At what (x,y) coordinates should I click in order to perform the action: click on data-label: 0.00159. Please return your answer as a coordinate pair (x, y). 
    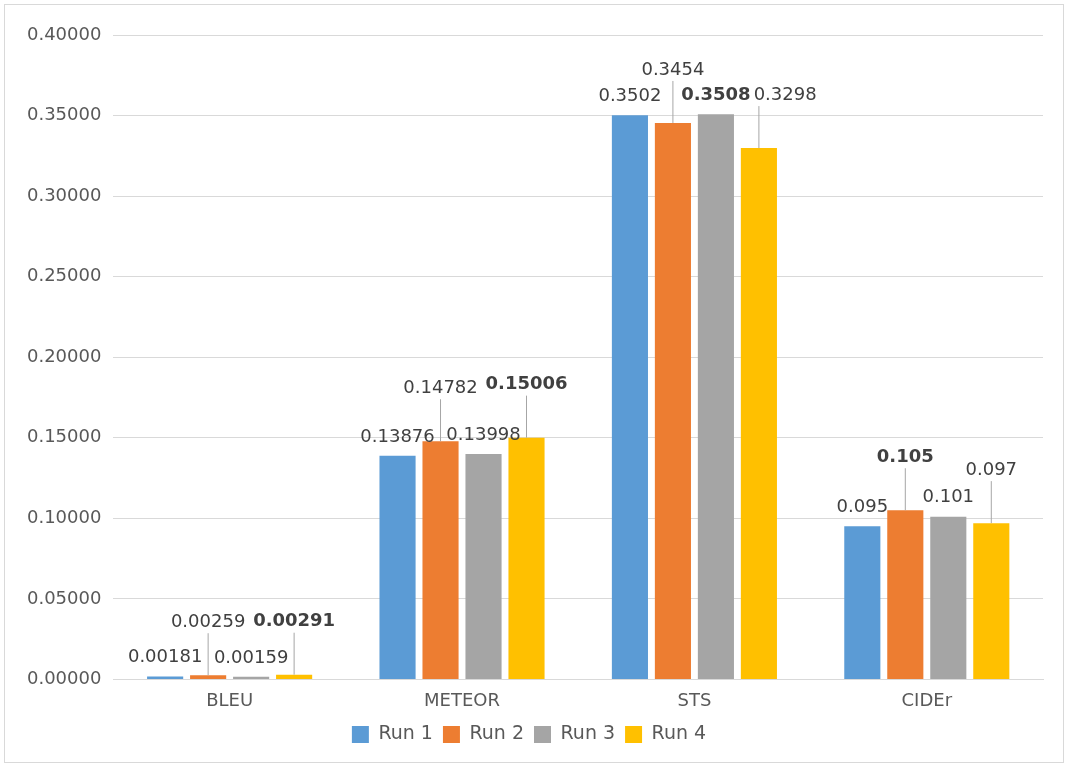
    Looking at the image, I should click on (251, 656).